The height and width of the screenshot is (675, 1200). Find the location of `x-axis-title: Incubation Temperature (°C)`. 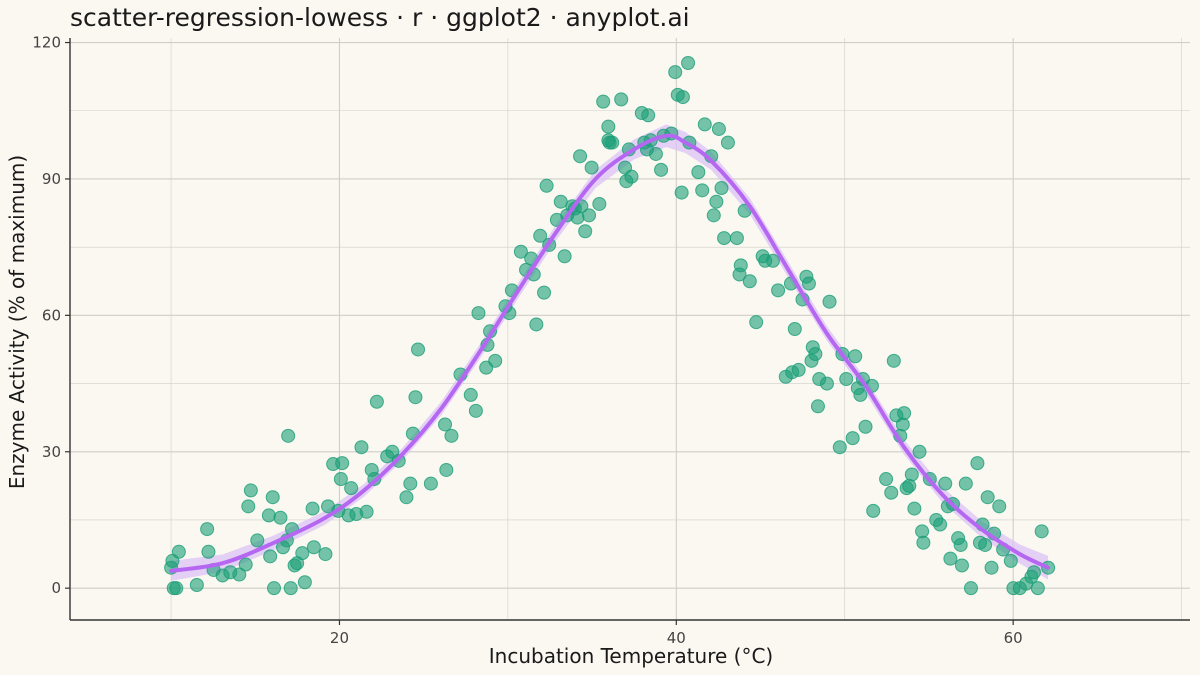

x-axis-title: Incubation Temperature (°C) is located at coordinates (631, 656).